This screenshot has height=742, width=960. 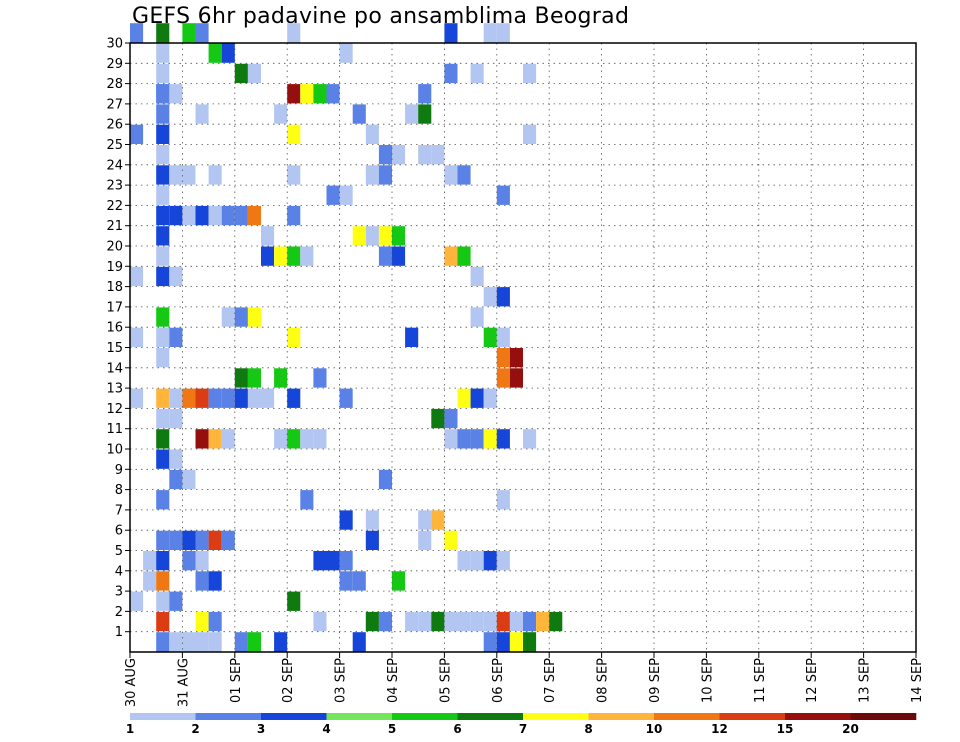 I want to click on colorbar-label: 4, so click(x=326, y=729).